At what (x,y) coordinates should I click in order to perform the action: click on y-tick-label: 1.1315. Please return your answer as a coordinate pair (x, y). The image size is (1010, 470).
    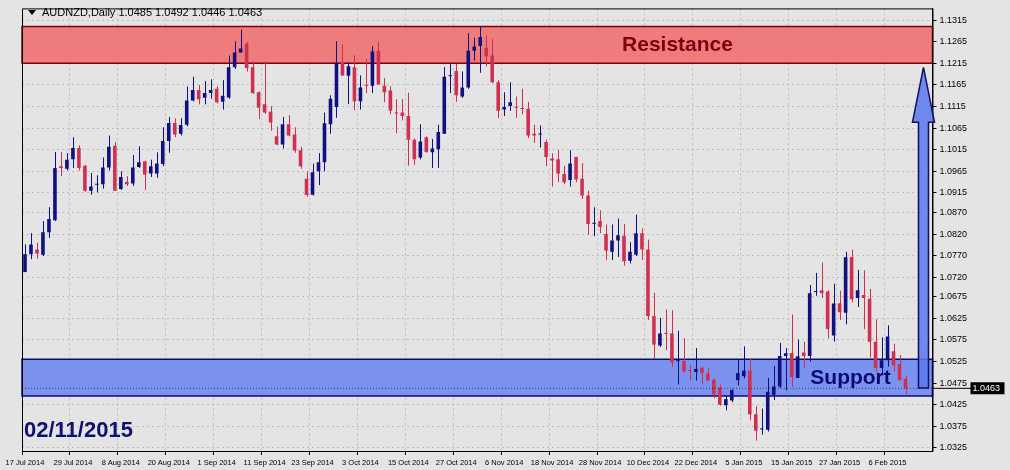
    Looking at the image, I should click on (953, 19).